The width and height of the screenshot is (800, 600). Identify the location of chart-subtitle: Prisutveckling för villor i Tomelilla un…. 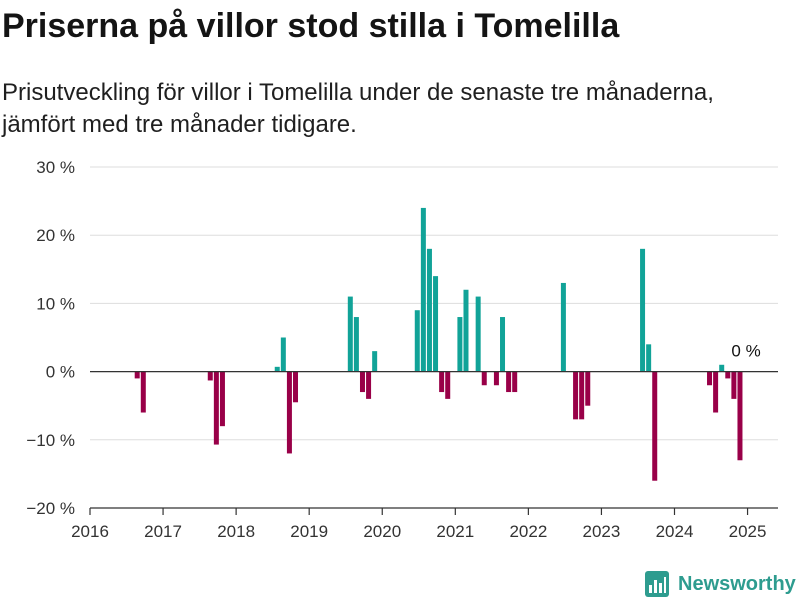
(358, 108).